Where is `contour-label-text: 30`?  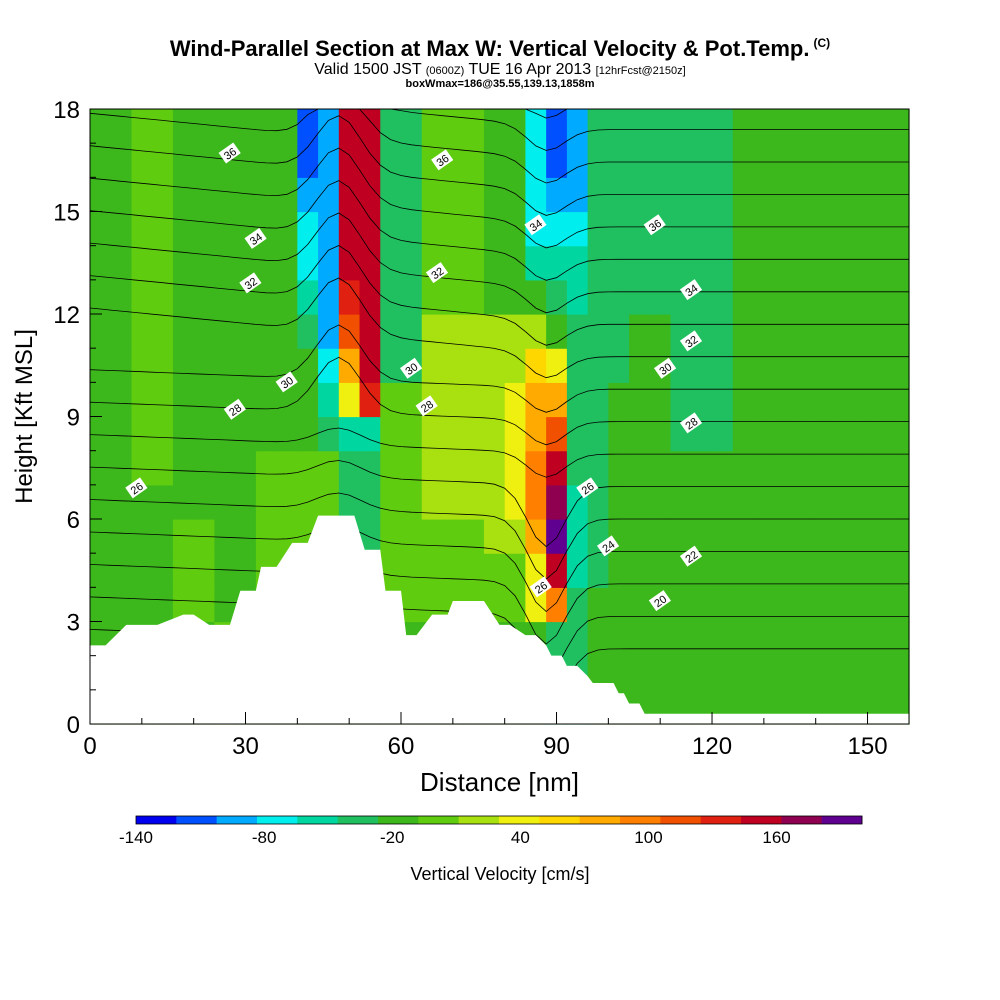 contour-label-text: 30 is located at coordinates (665, 369).